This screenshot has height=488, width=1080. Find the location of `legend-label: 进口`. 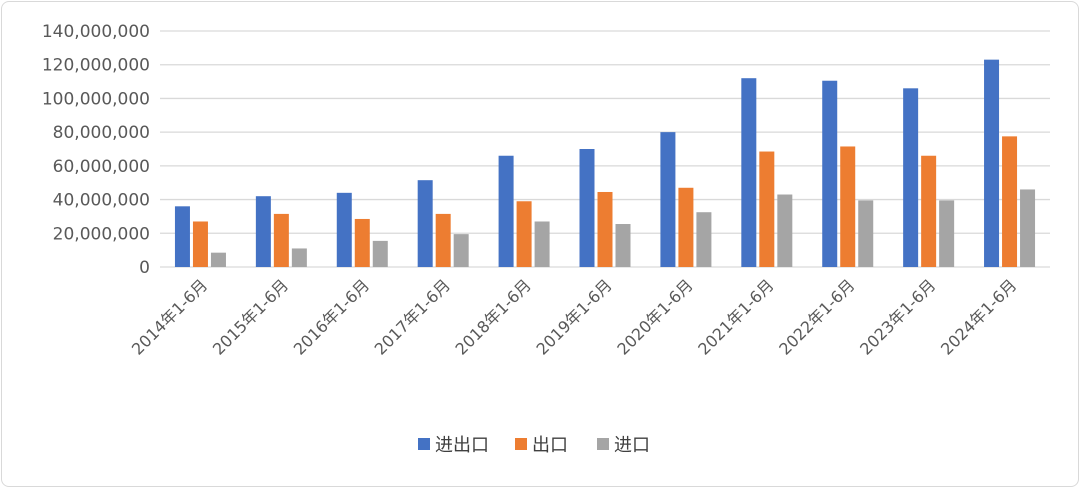

legend-label: 进口 is located at coordinates (632, 445).